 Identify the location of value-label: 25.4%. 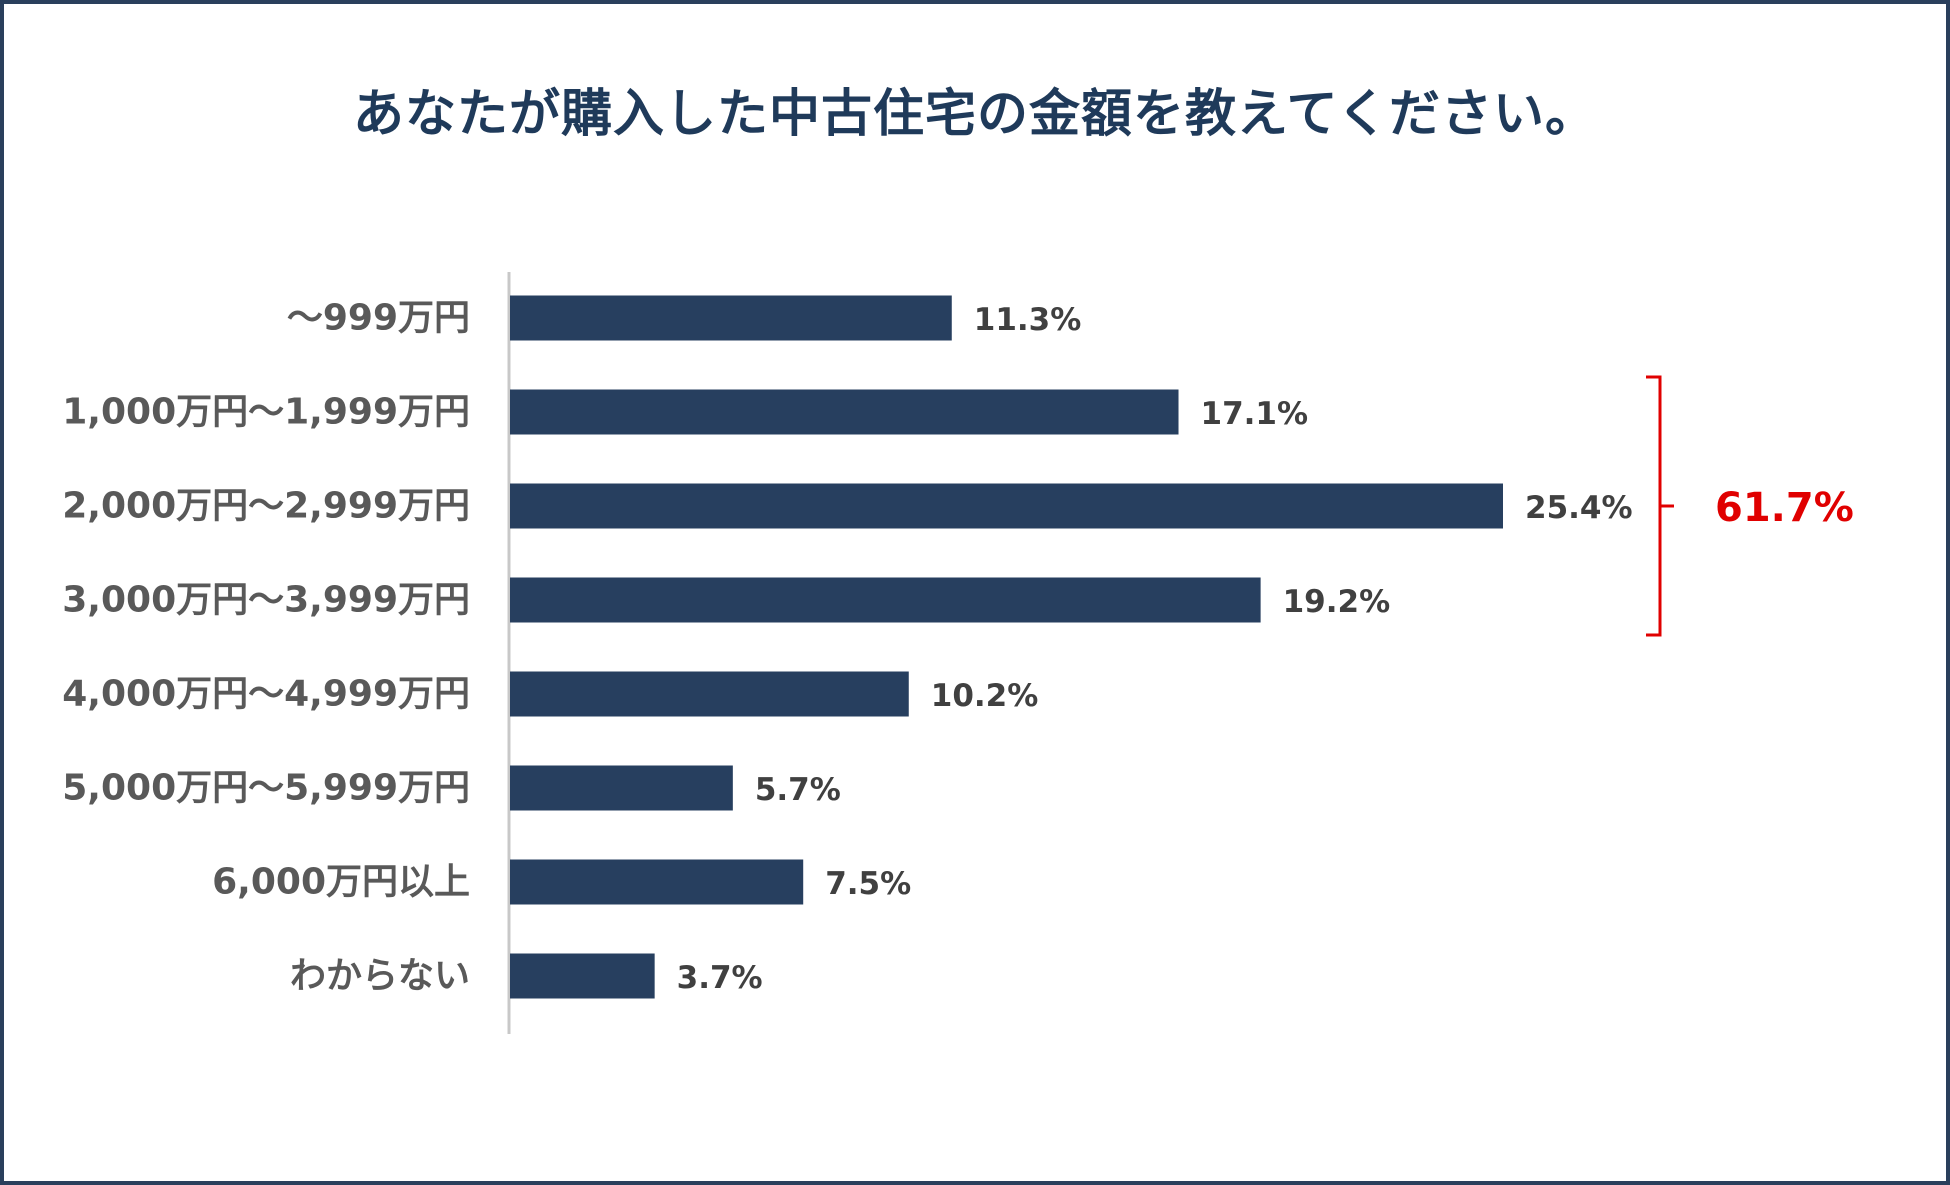
(1579, 508).